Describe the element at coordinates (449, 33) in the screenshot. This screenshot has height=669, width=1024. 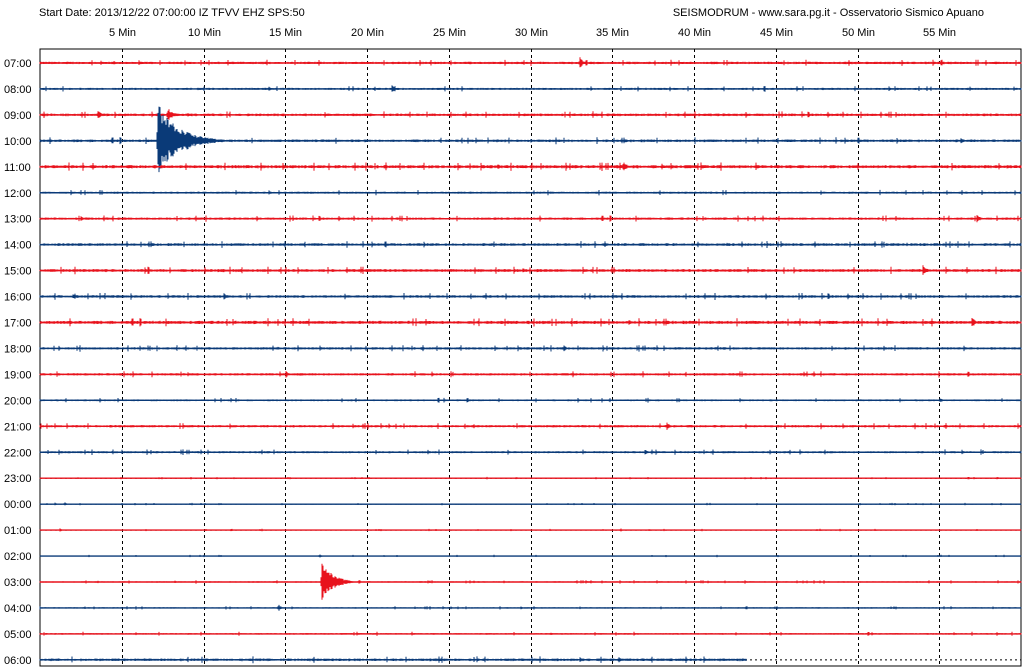
I see `x-tick-label: 25 Min` at that location.